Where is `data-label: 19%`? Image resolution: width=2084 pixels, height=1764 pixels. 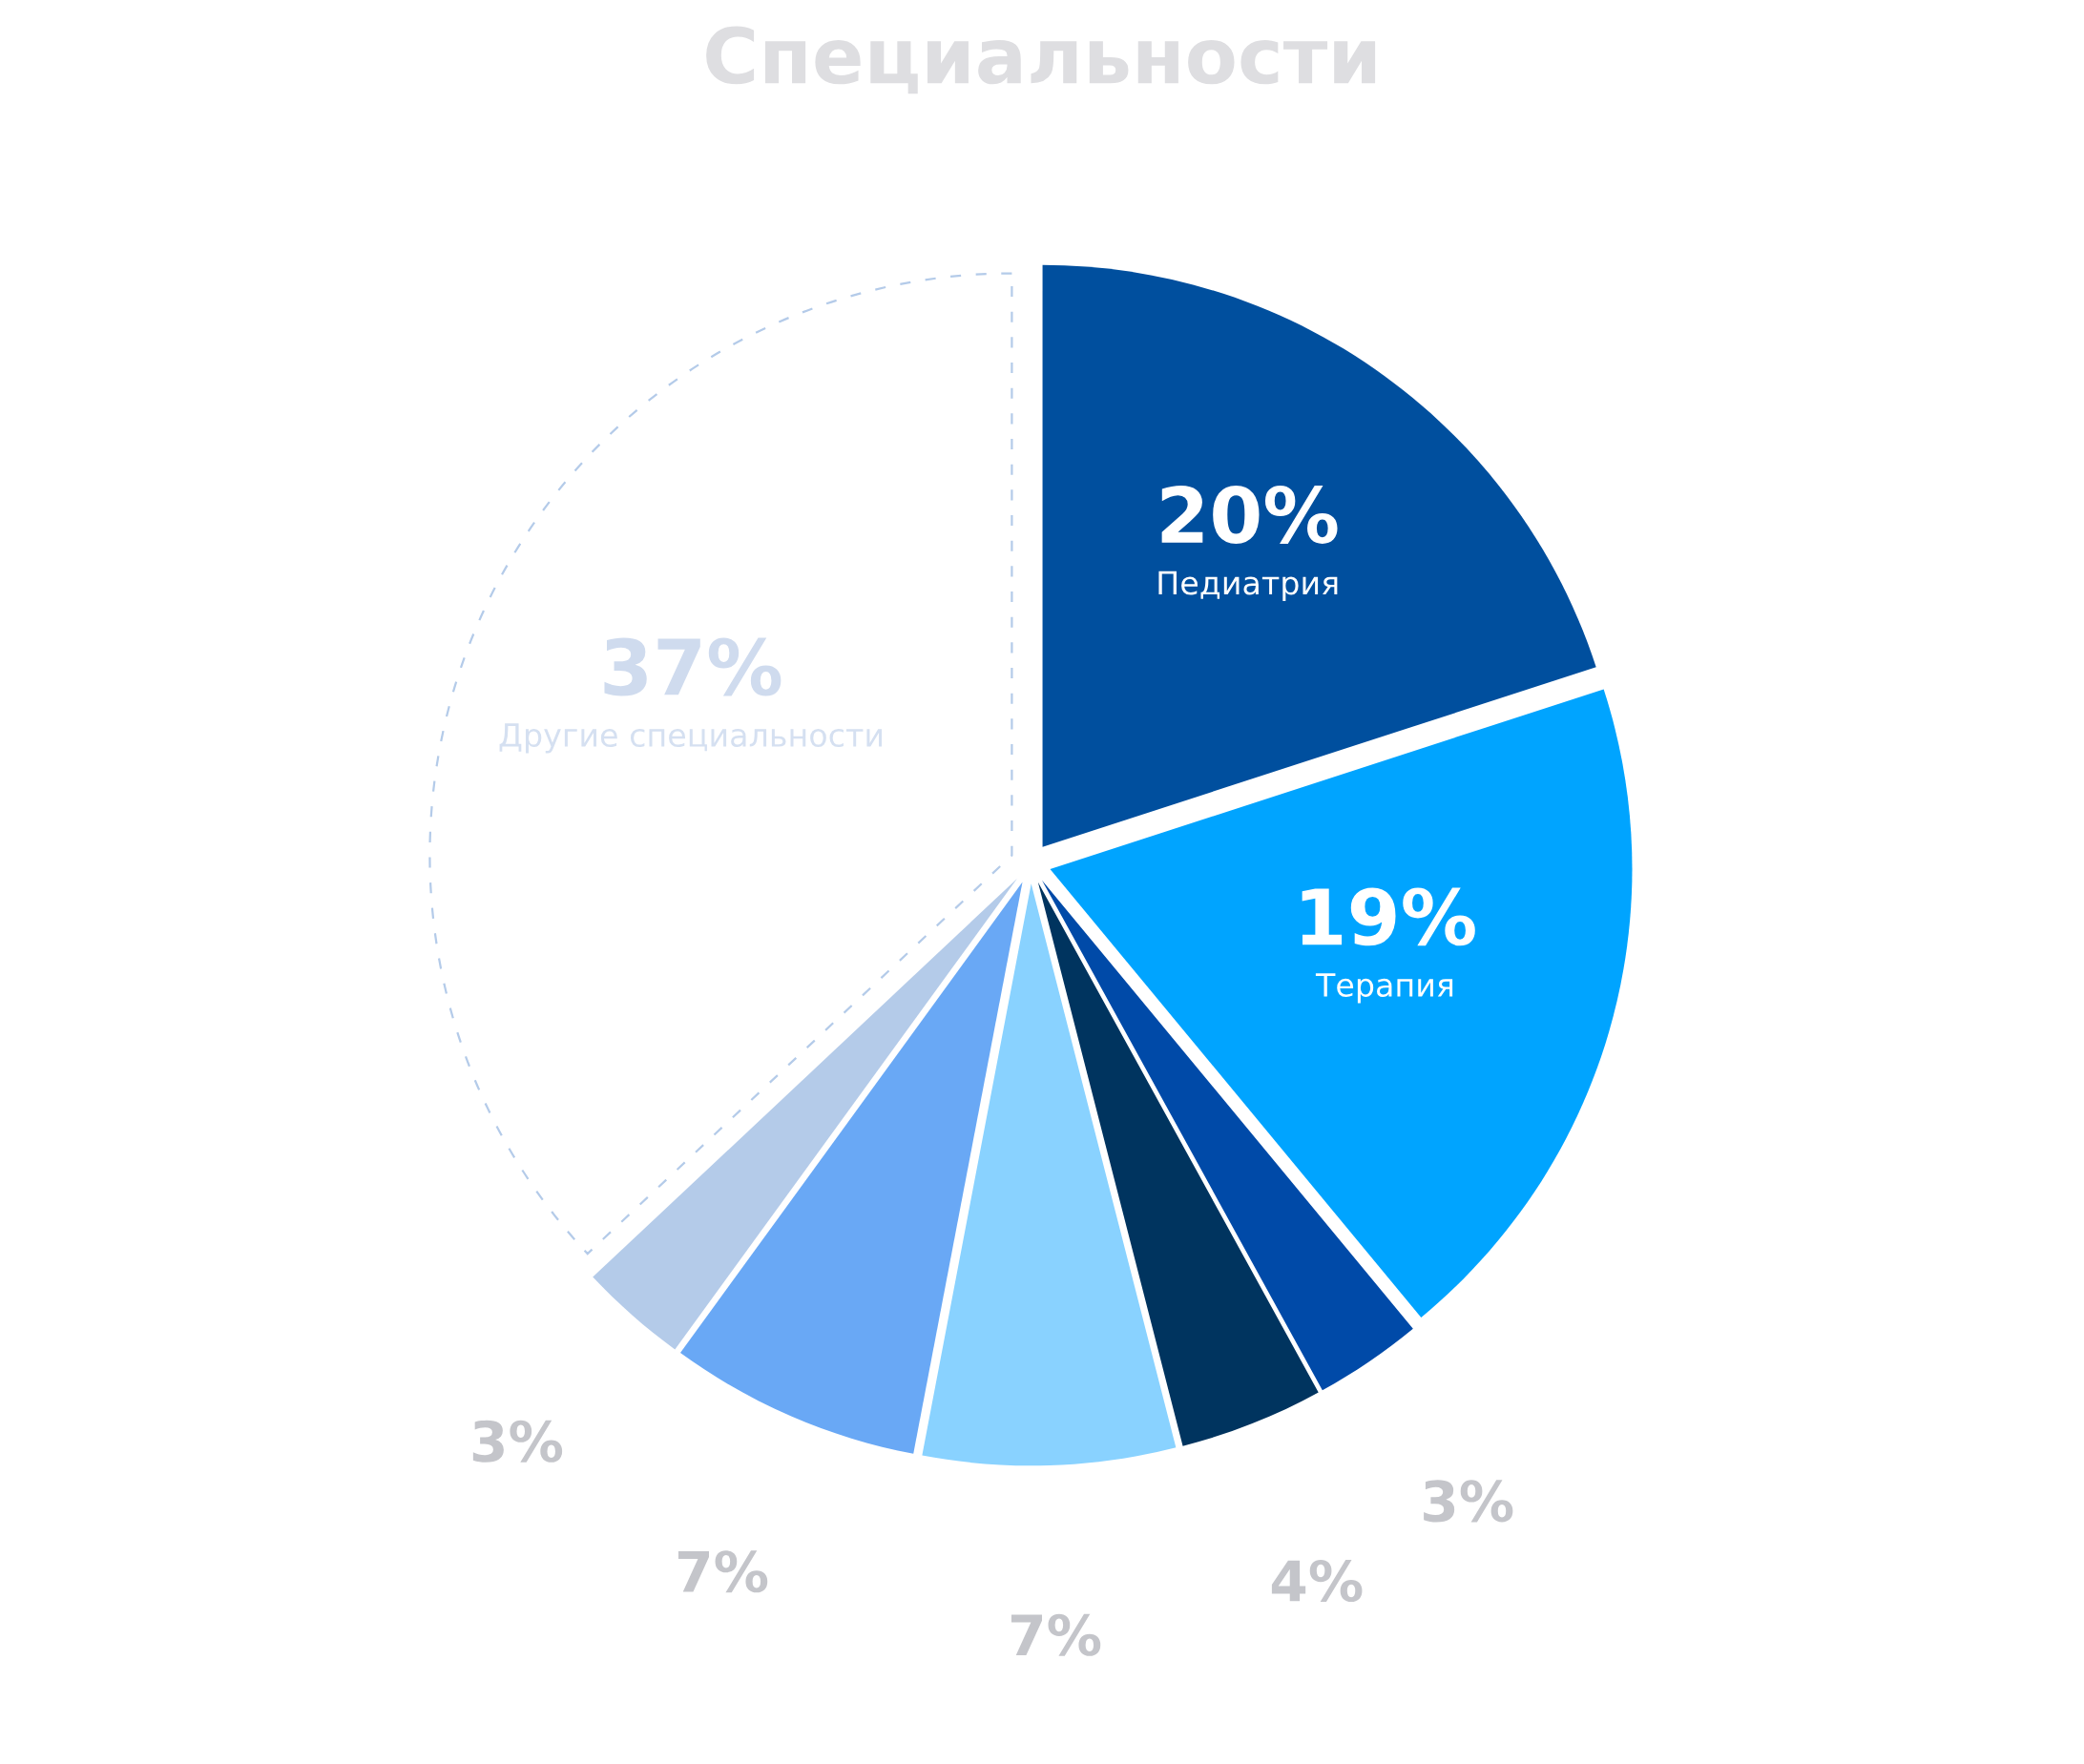 data-label: 19% is located at coordinates (1388, 916).